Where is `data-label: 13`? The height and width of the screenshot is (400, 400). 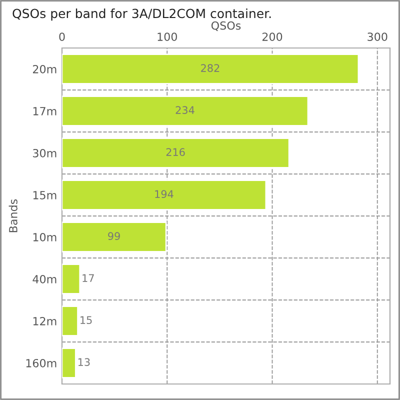 data-label: 13 is located at coordinates (84, 362).